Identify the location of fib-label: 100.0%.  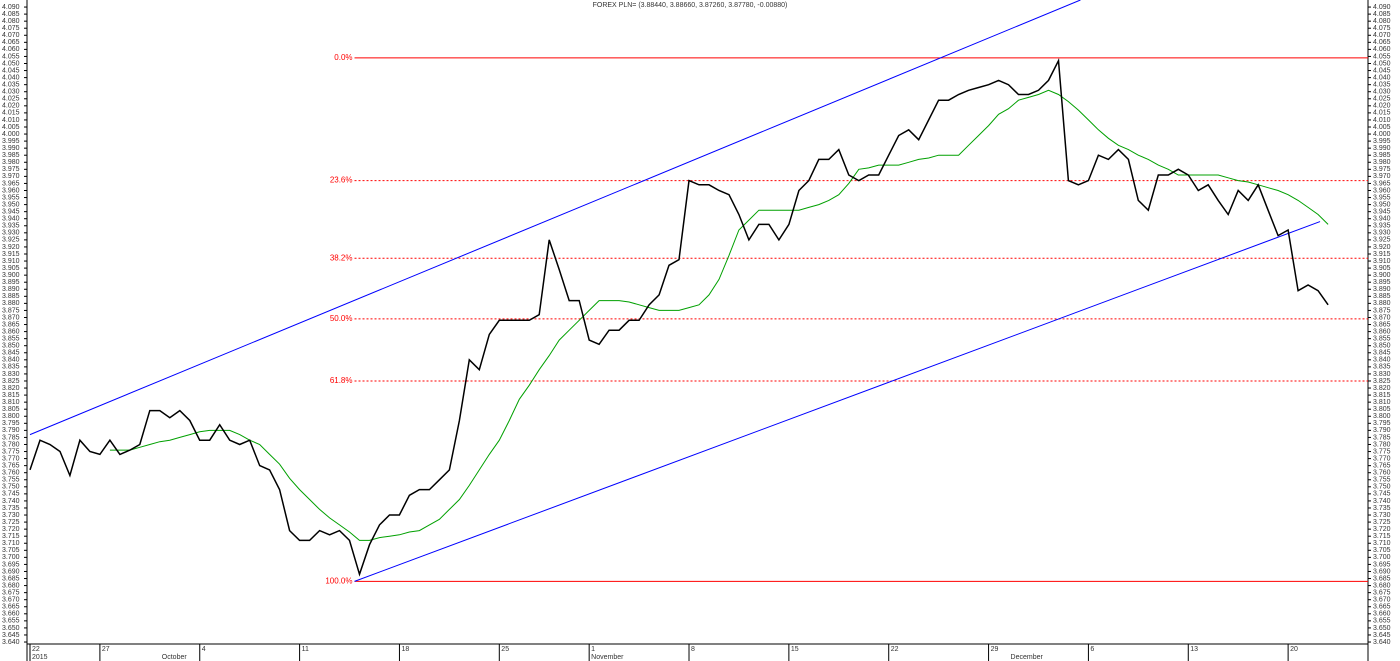
(338, 580).